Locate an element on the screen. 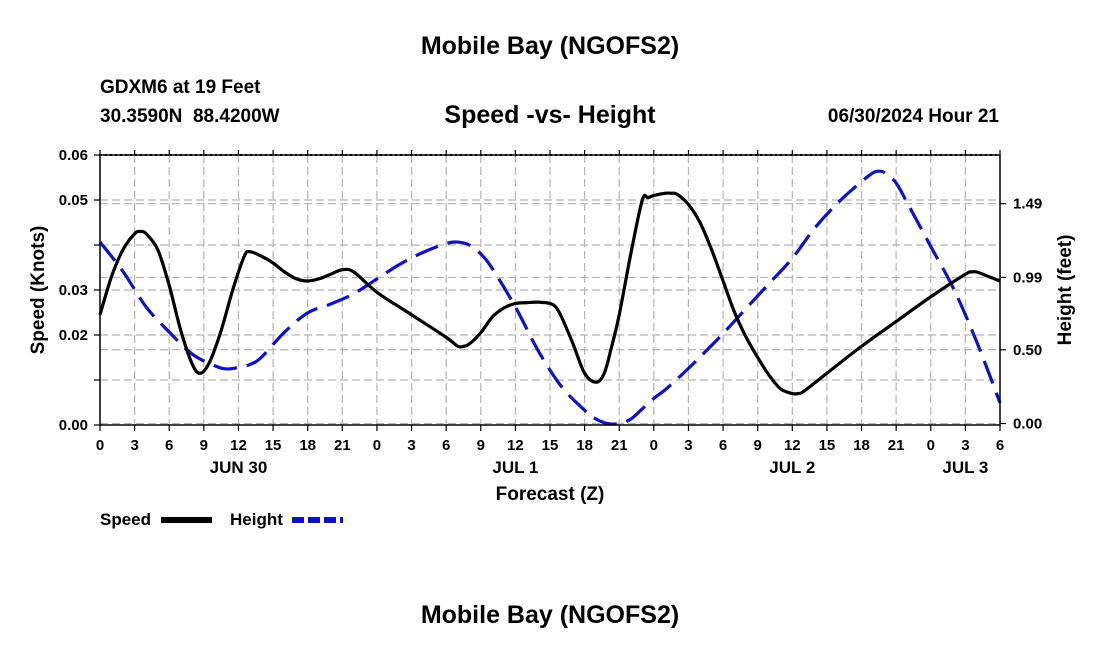 The height and width of the screenshot is (650, 1100). date-label: JUL 2 is located at coordinates (792, 467).